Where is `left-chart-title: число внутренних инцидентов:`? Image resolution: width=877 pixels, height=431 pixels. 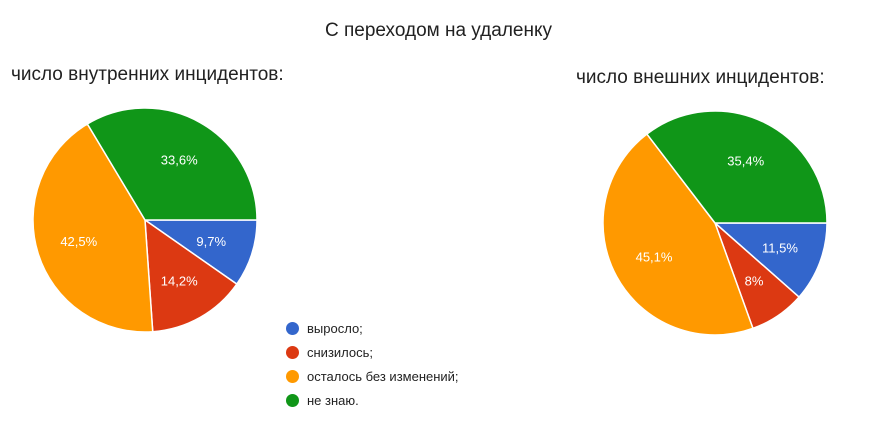 left-chart-title: число внутренних инцидентов: is located at coordinates (147, 74).